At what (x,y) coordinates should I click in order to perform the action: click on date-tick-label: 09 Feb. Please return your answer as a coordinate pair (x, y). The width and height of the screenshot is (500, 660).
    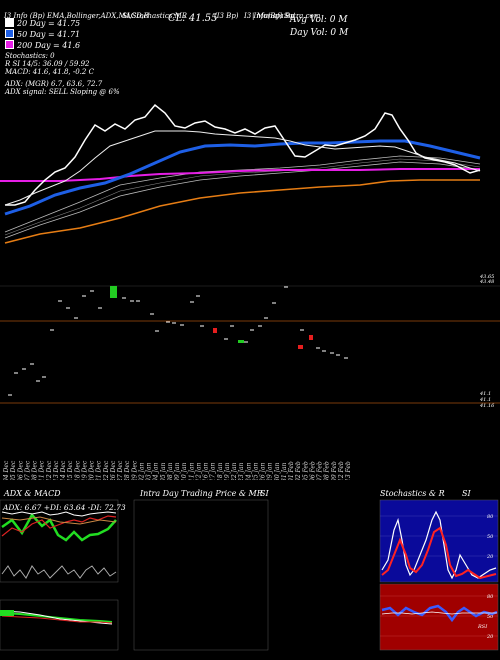
    Looking at the image, I should click on (334, 470).